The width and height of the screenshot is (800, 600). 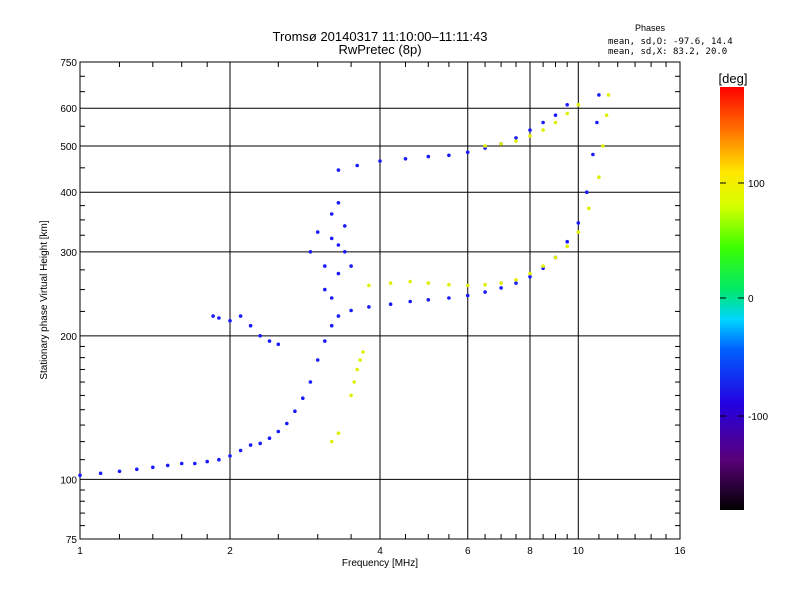 What do you see at coordinates (68, 337) in the screenshot?
I see `y-tick-label: 200` at bounding box center [68, 337].